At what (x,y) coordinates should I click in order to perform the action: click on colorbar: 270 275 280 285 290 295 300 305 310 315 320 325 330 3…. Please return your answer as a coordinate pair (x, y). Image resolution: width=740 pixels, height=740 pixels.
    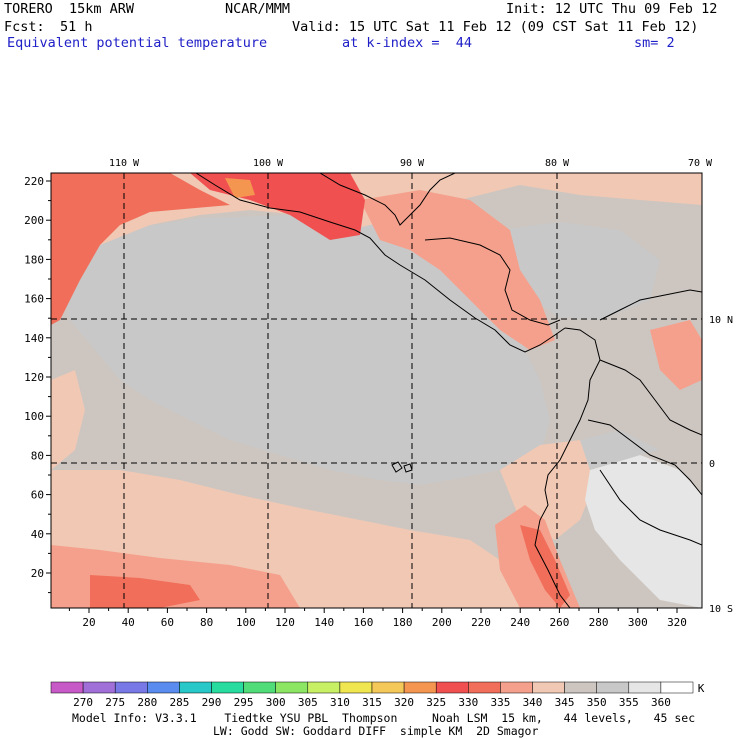
    Looking at the image, I should click on (377, 695).